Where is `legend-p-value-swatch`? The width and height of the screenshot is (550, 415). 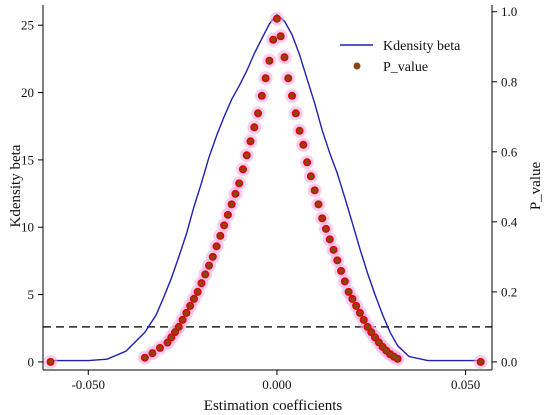 legend-p-value-swatch is located at coordinates (357, 66).